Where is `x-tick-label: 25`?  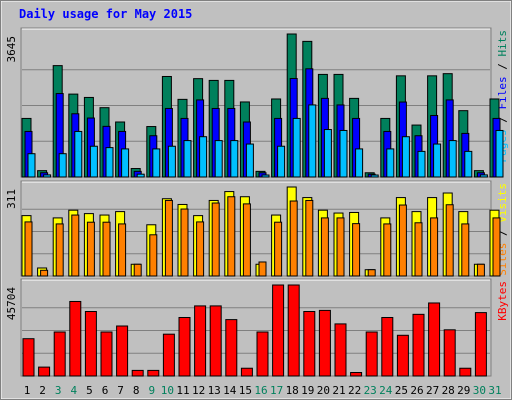 x-tick-label: 25 is located at coordinates (401, 390).